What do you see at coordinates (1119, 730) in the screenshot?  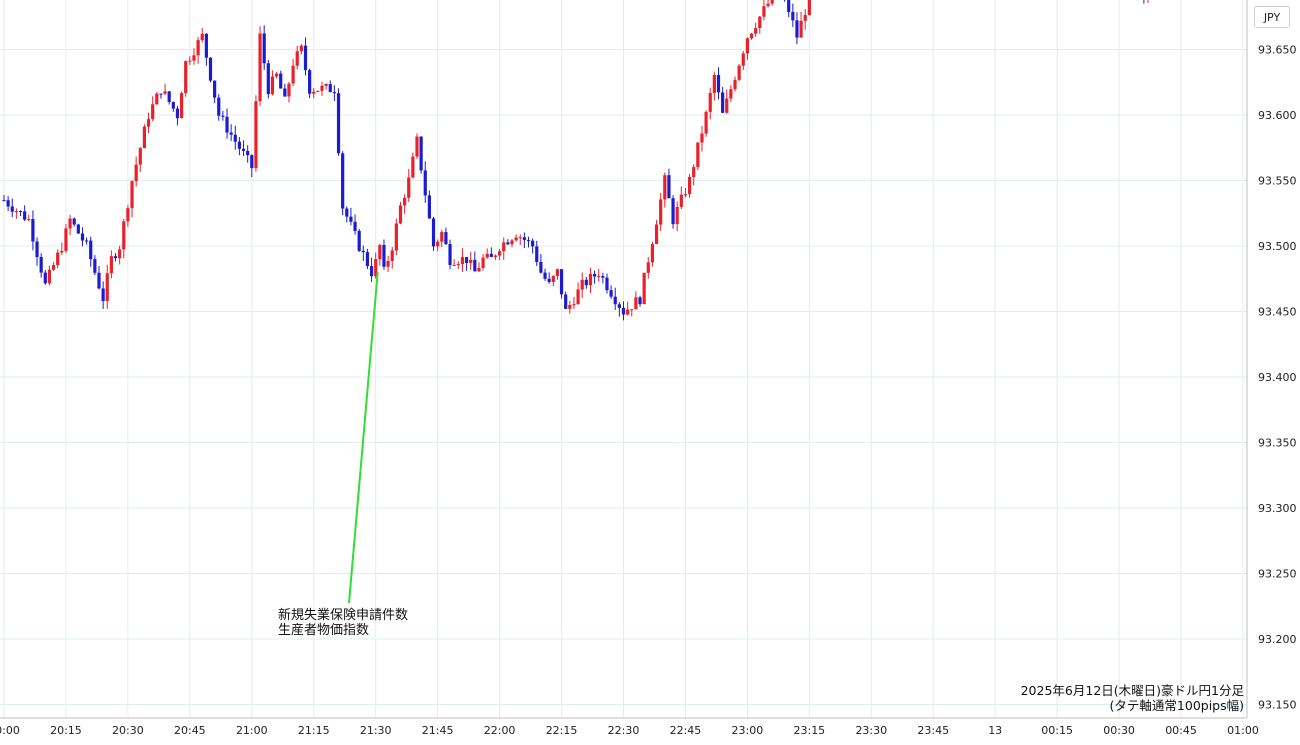 I see `x-tick-label: 00:30` at bounding box center [1119, 730].